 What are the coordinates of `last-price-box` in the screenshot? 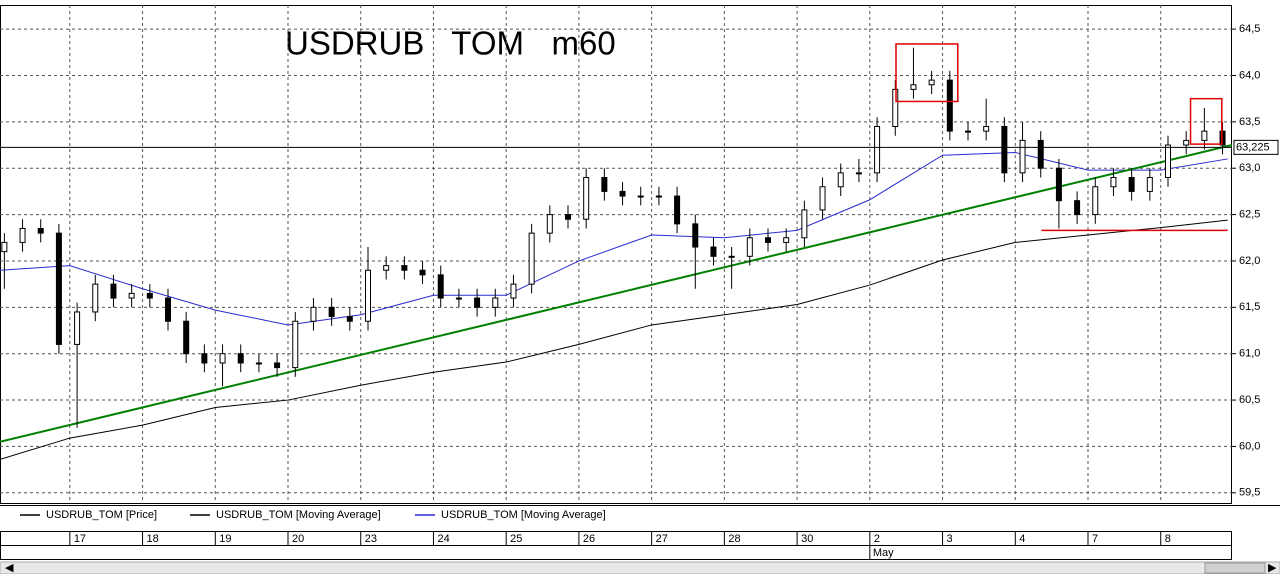 It's located at (1256, 147).